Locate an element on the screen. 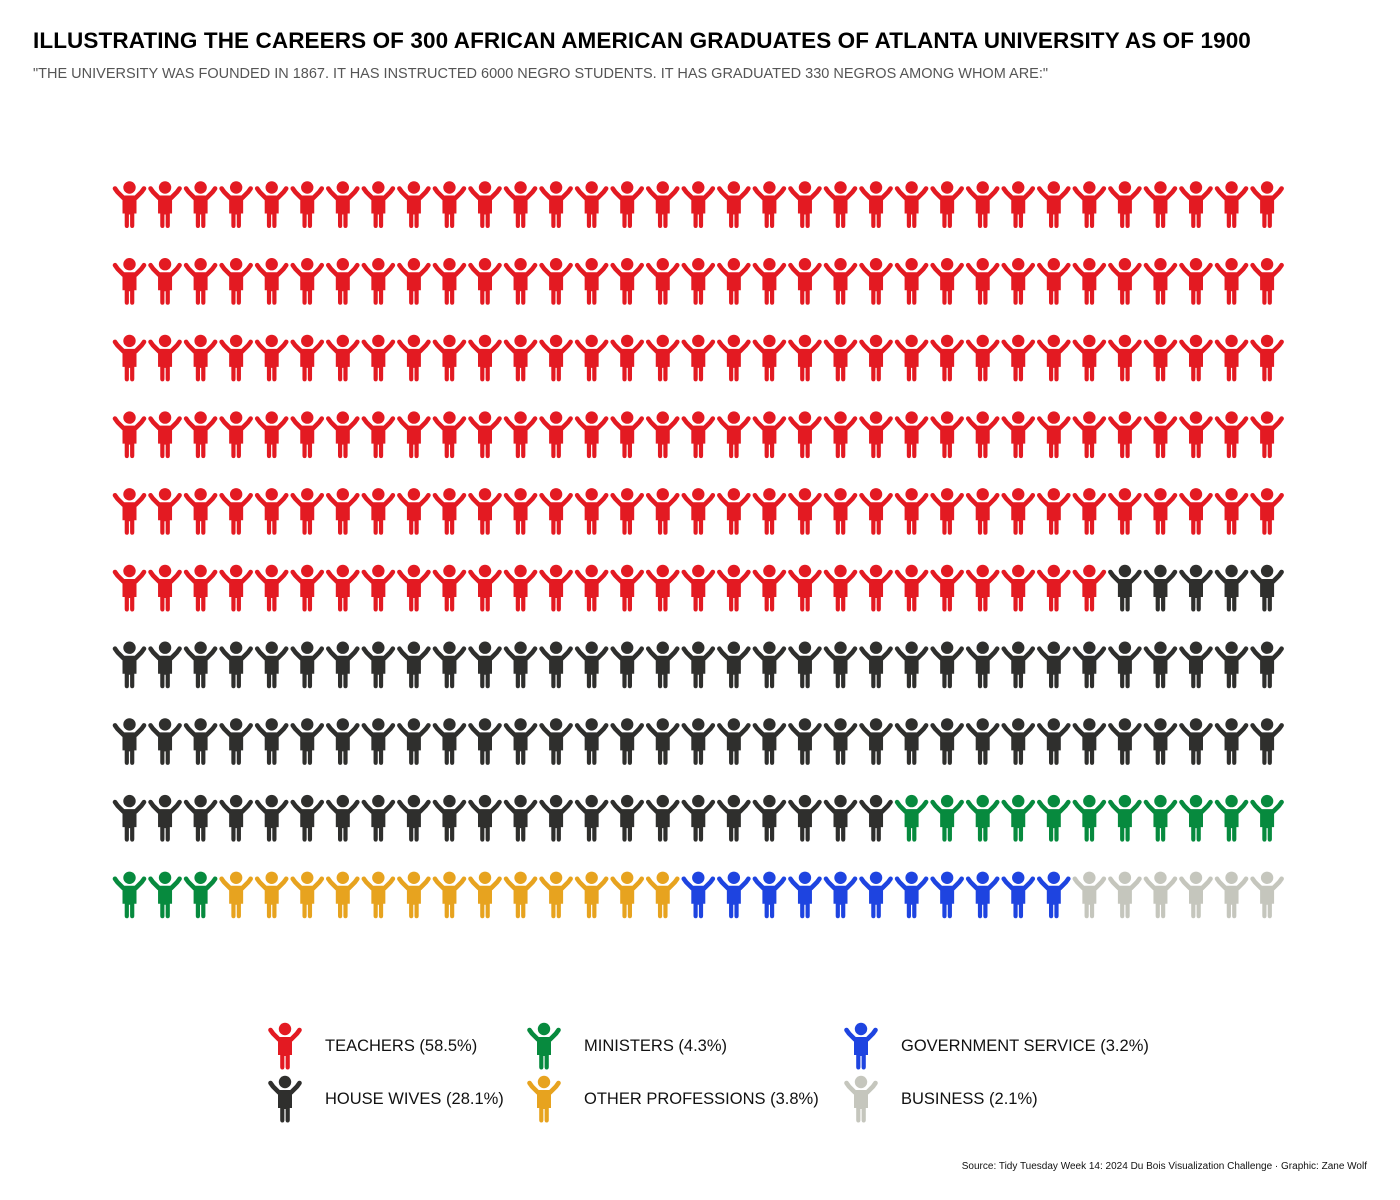 This screenshot has width=1400, height=1200. legend-item-house-wives: HOUSE WIVES (28.1%) is located at coordinates (385, 1099).